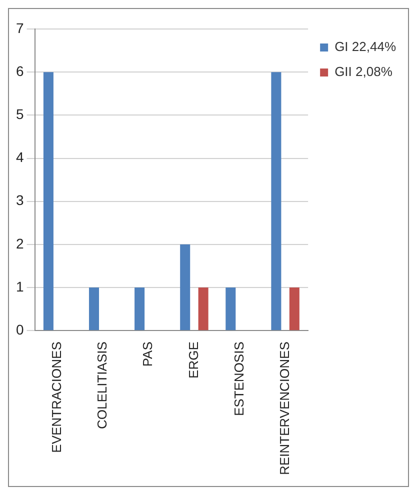  I want to click on x-tick-label: ERGE, so click(193, 359).